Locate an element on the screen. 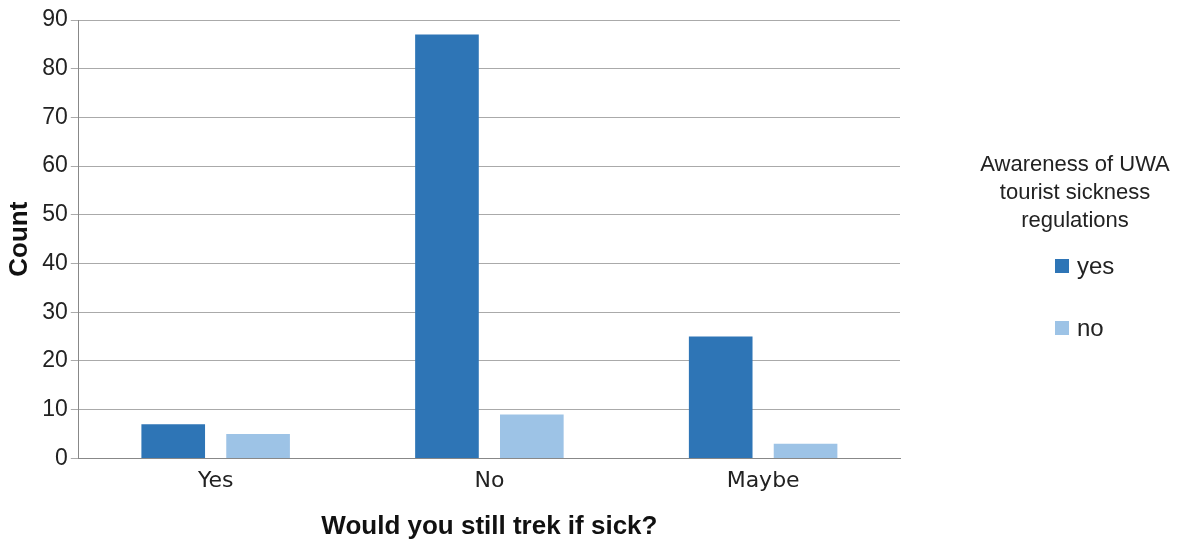  y-tick-label: 60 is located at coordinates (55, 164).